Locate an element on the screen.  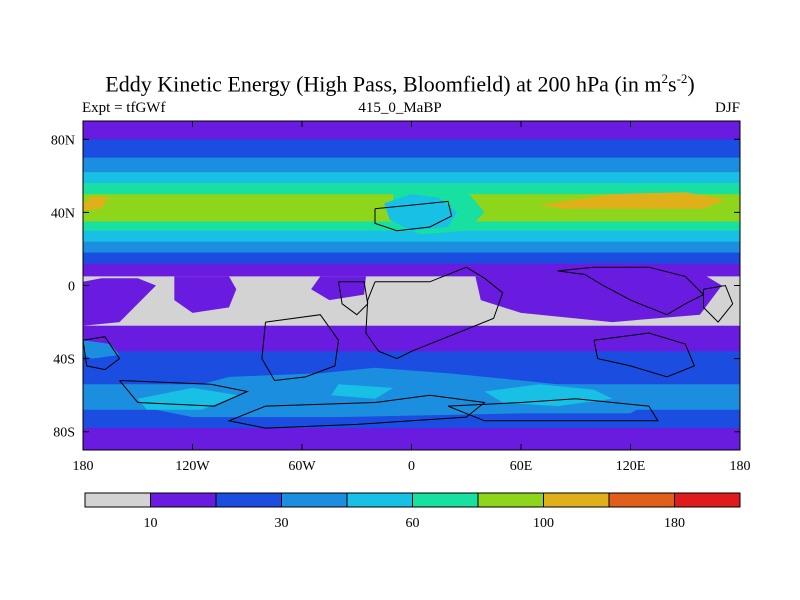
colorbar-label-3: 100 is located at coordinates (543, 523).